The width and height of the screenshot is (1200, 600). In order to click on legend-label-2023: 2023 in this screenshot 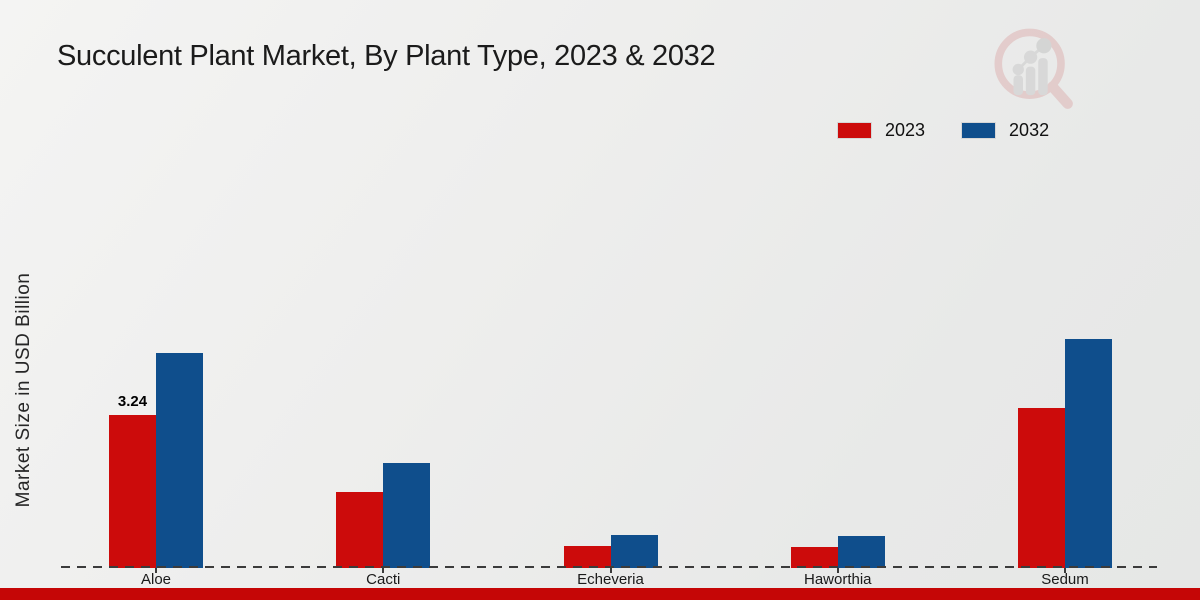, I will do `click(905, 130)`.